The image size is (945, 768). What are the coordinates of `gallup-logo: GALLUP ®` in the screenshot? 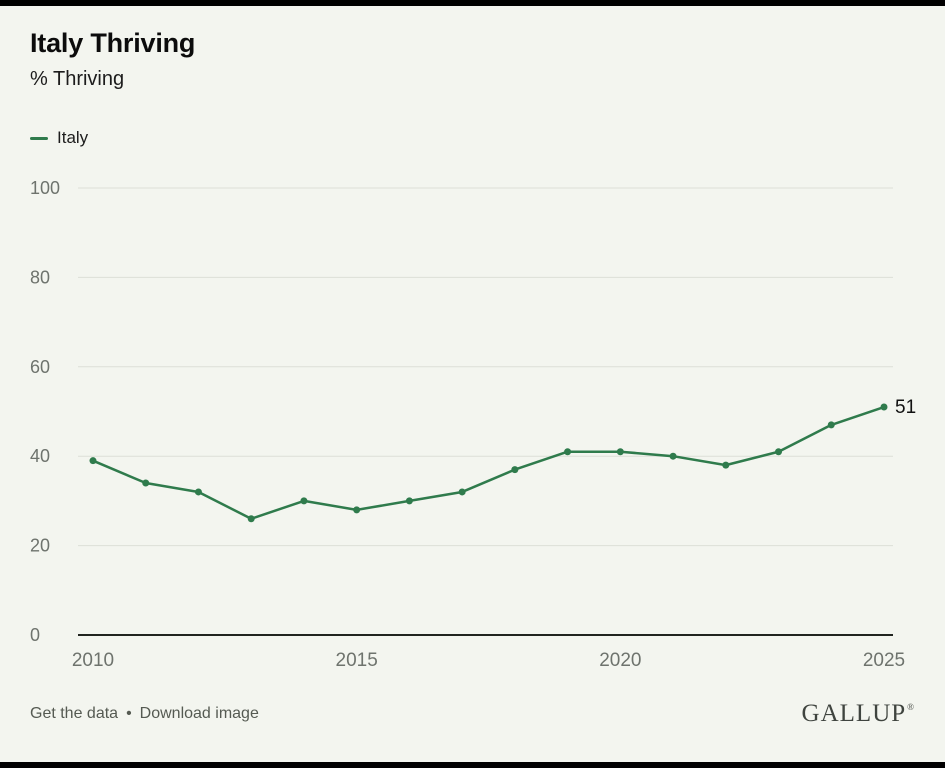 It's located at (858, 714).